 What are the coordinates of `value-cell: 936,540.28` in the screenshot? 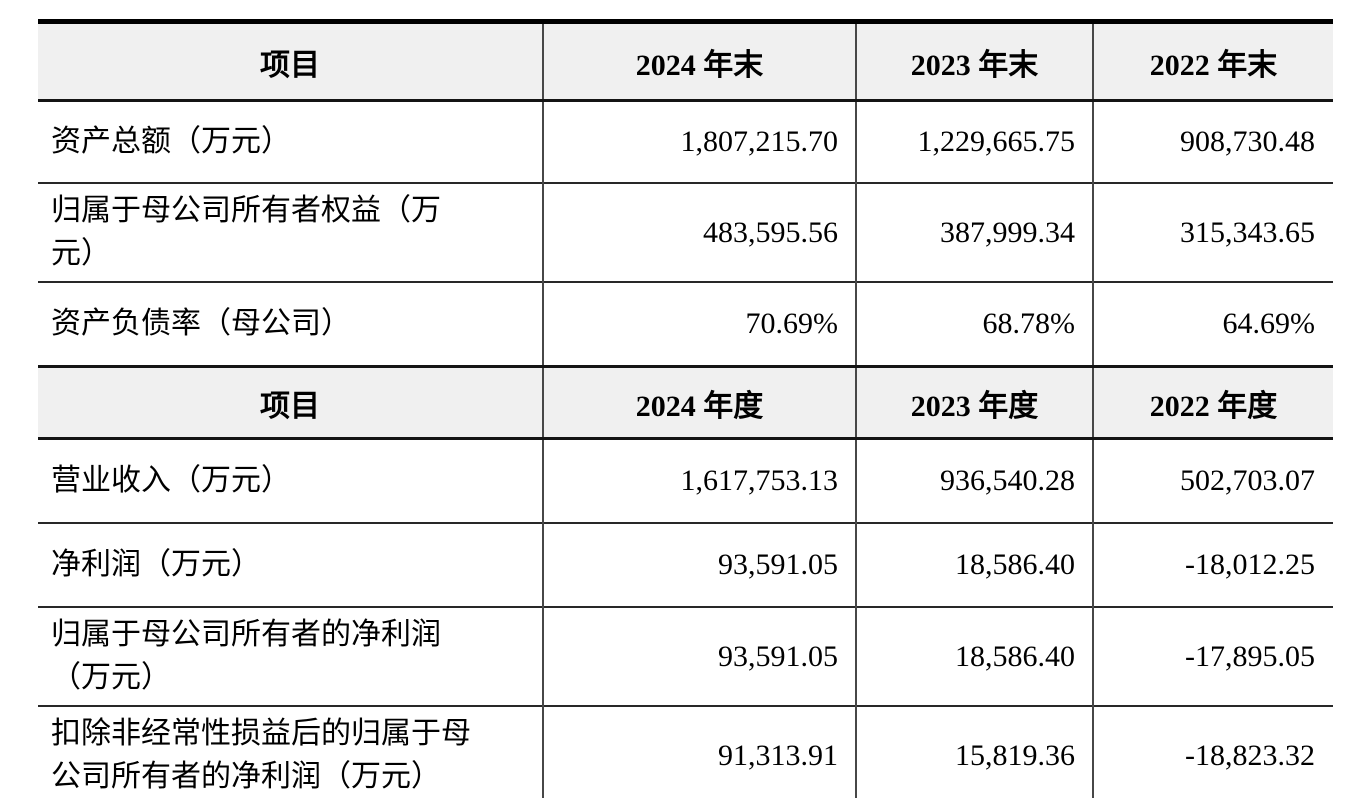 It's located at (974, 480).